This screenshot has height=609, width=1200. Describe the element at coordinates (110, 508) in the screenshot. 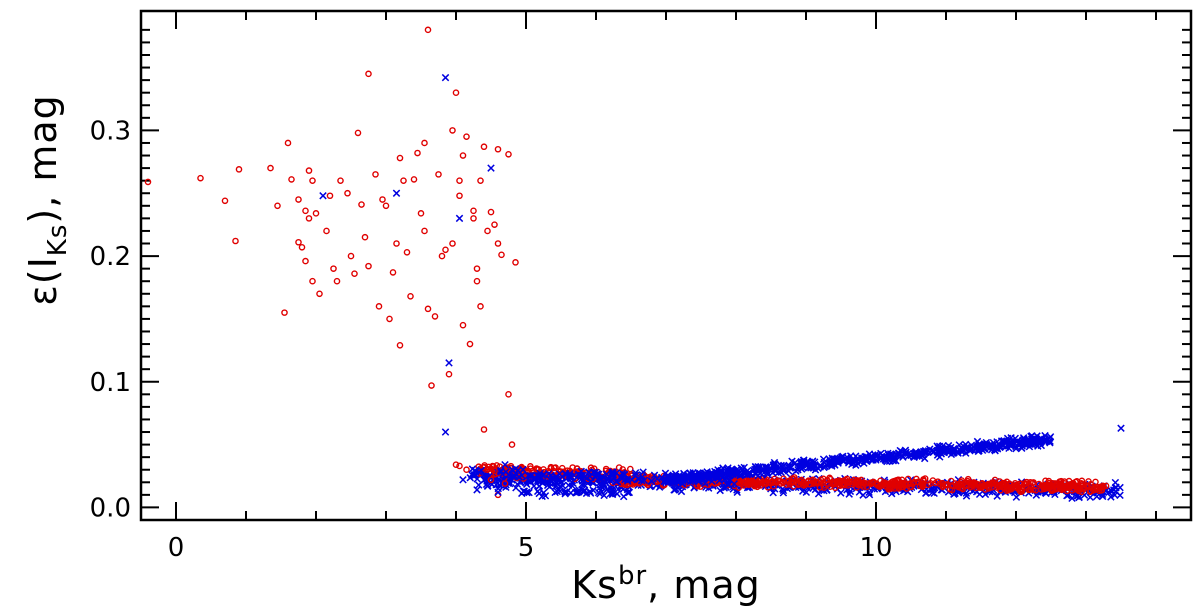

I see `y-tick-label: 0.0` at that location.